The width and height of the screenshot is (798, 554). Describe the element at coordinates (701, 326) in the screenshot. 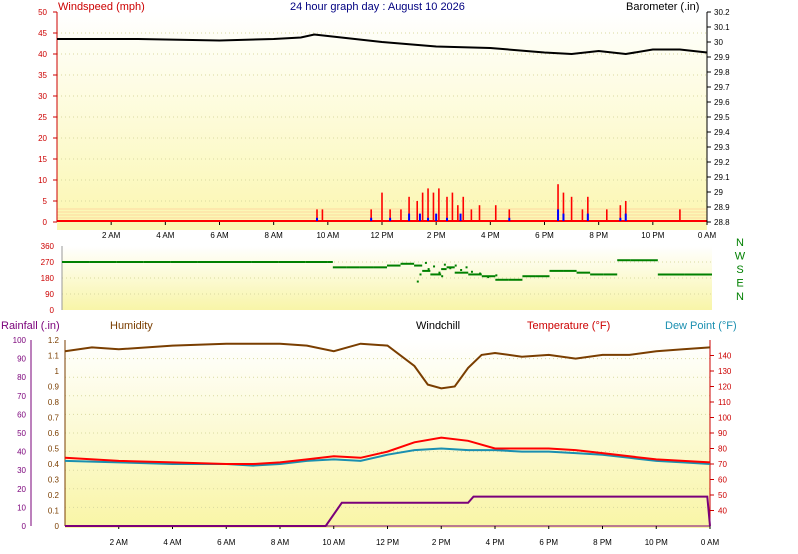

I see `dewpoint-axis-title: Dew Point (°F)` at that location.